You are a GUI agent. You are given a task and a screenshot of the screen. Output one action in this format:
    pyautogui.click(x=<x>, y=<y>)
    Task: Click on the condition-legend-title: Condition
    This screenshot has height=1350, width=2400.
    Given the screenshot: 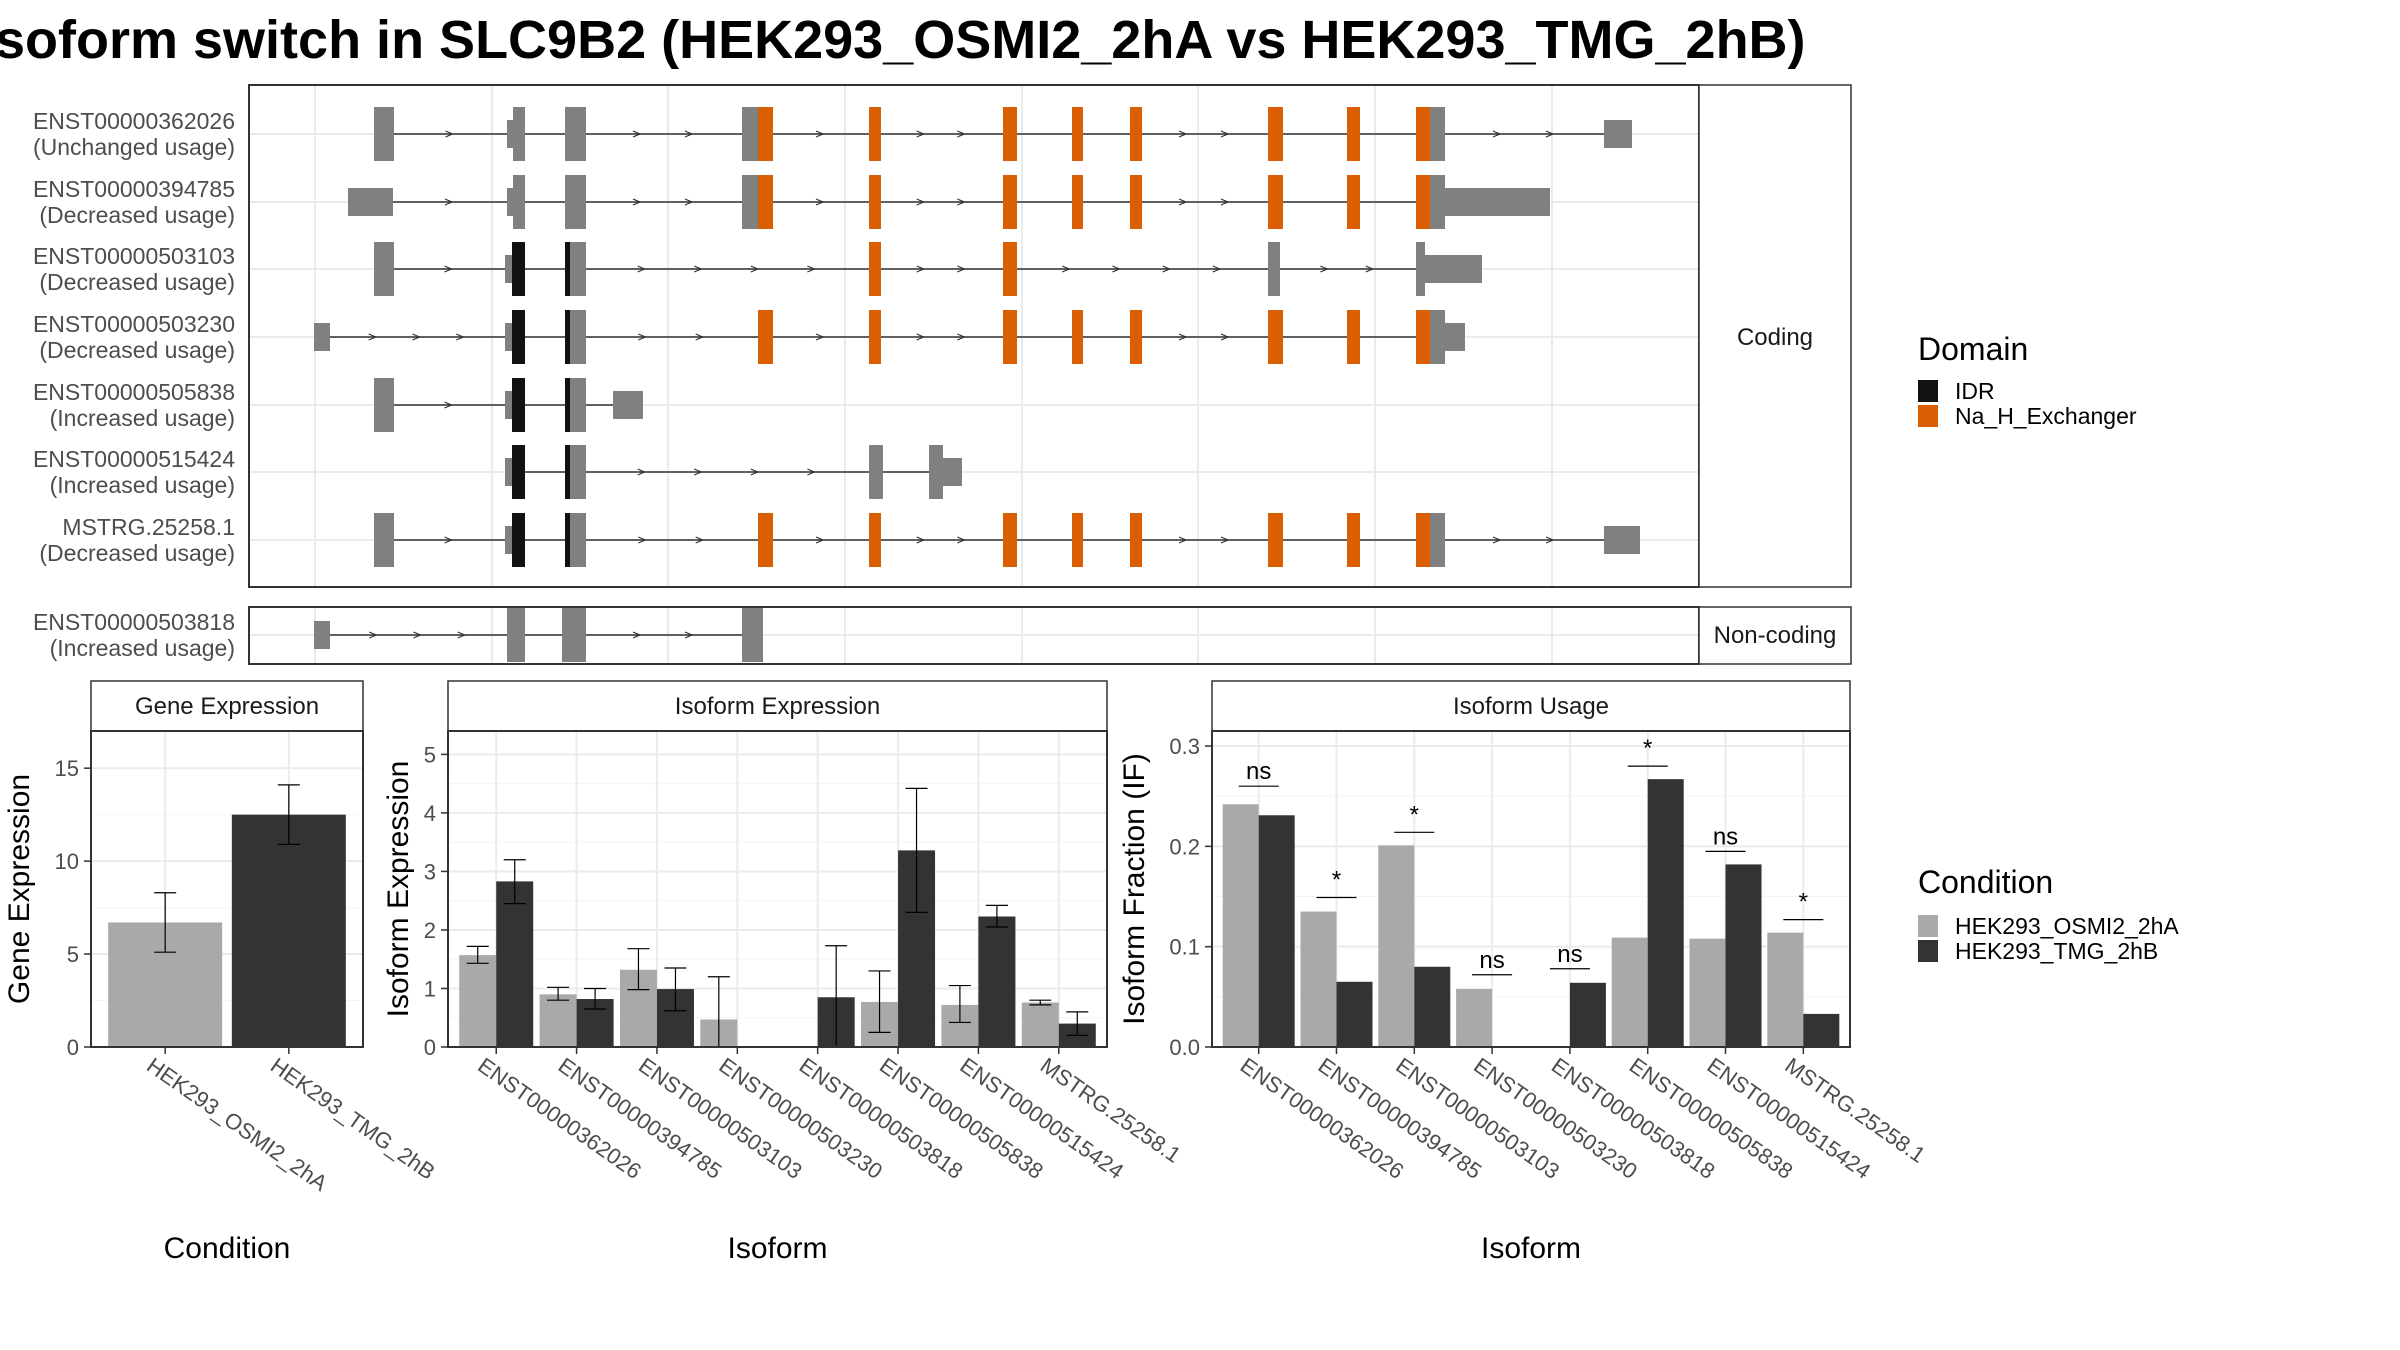 What is the action you would take?
    pyautogui.click(x=1985, y=882)
    